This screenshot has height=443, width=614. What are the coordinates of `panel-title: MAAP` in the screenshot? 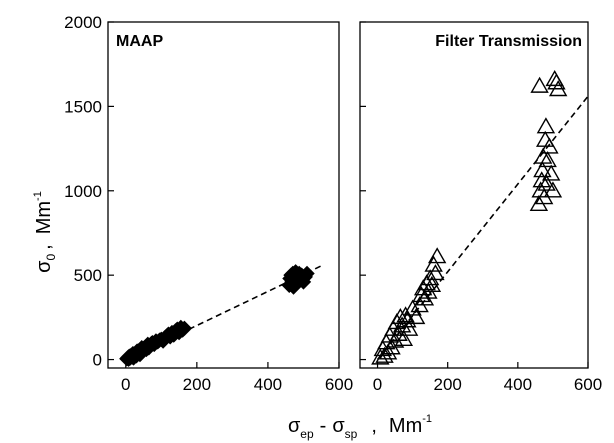 It's located at (139, 41).